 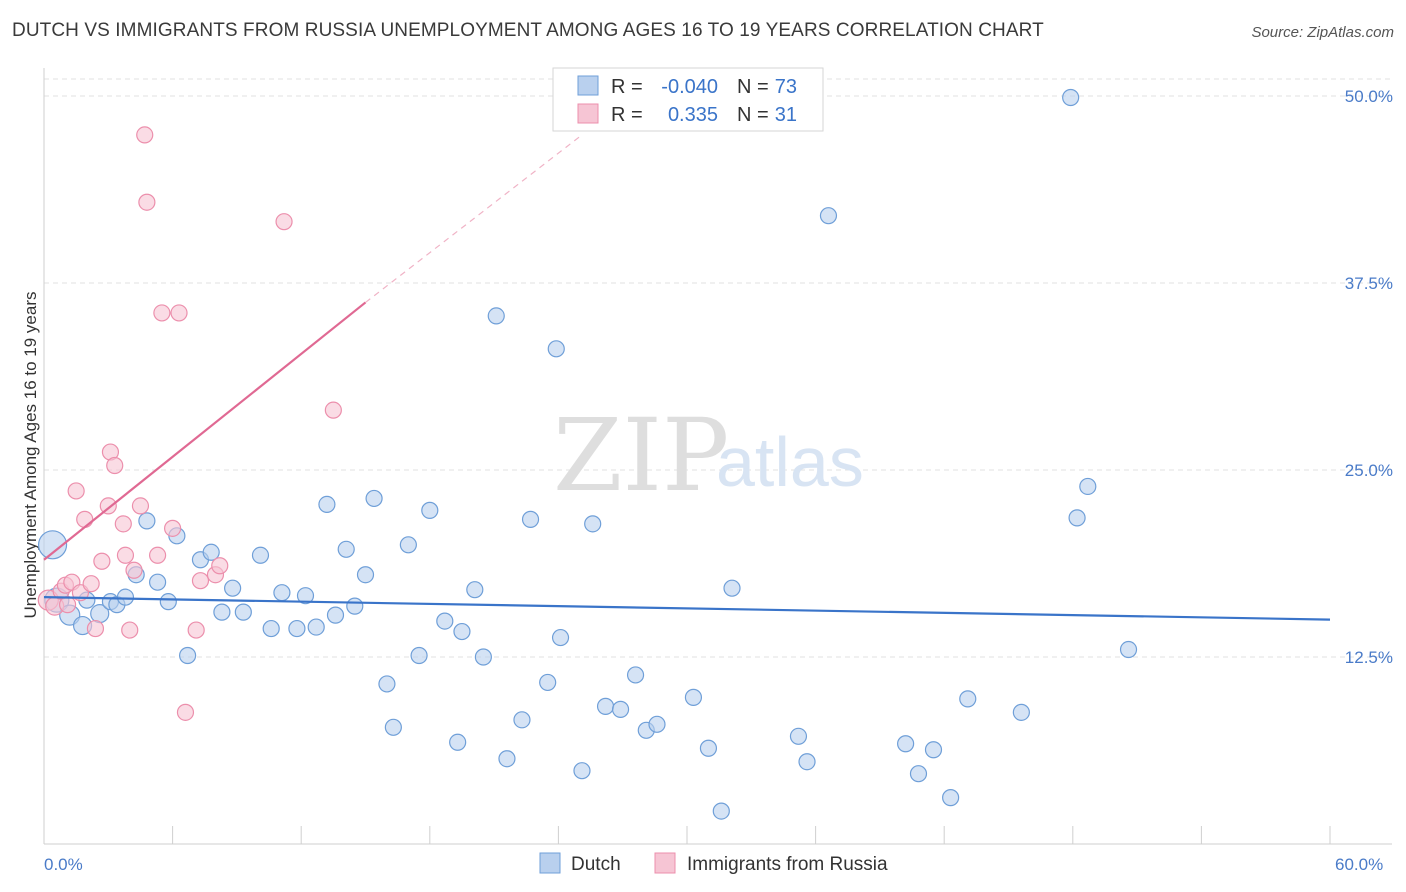 I want to click on x-tick-labels: 0.0% 60.0%, so click(x=713, y=864).